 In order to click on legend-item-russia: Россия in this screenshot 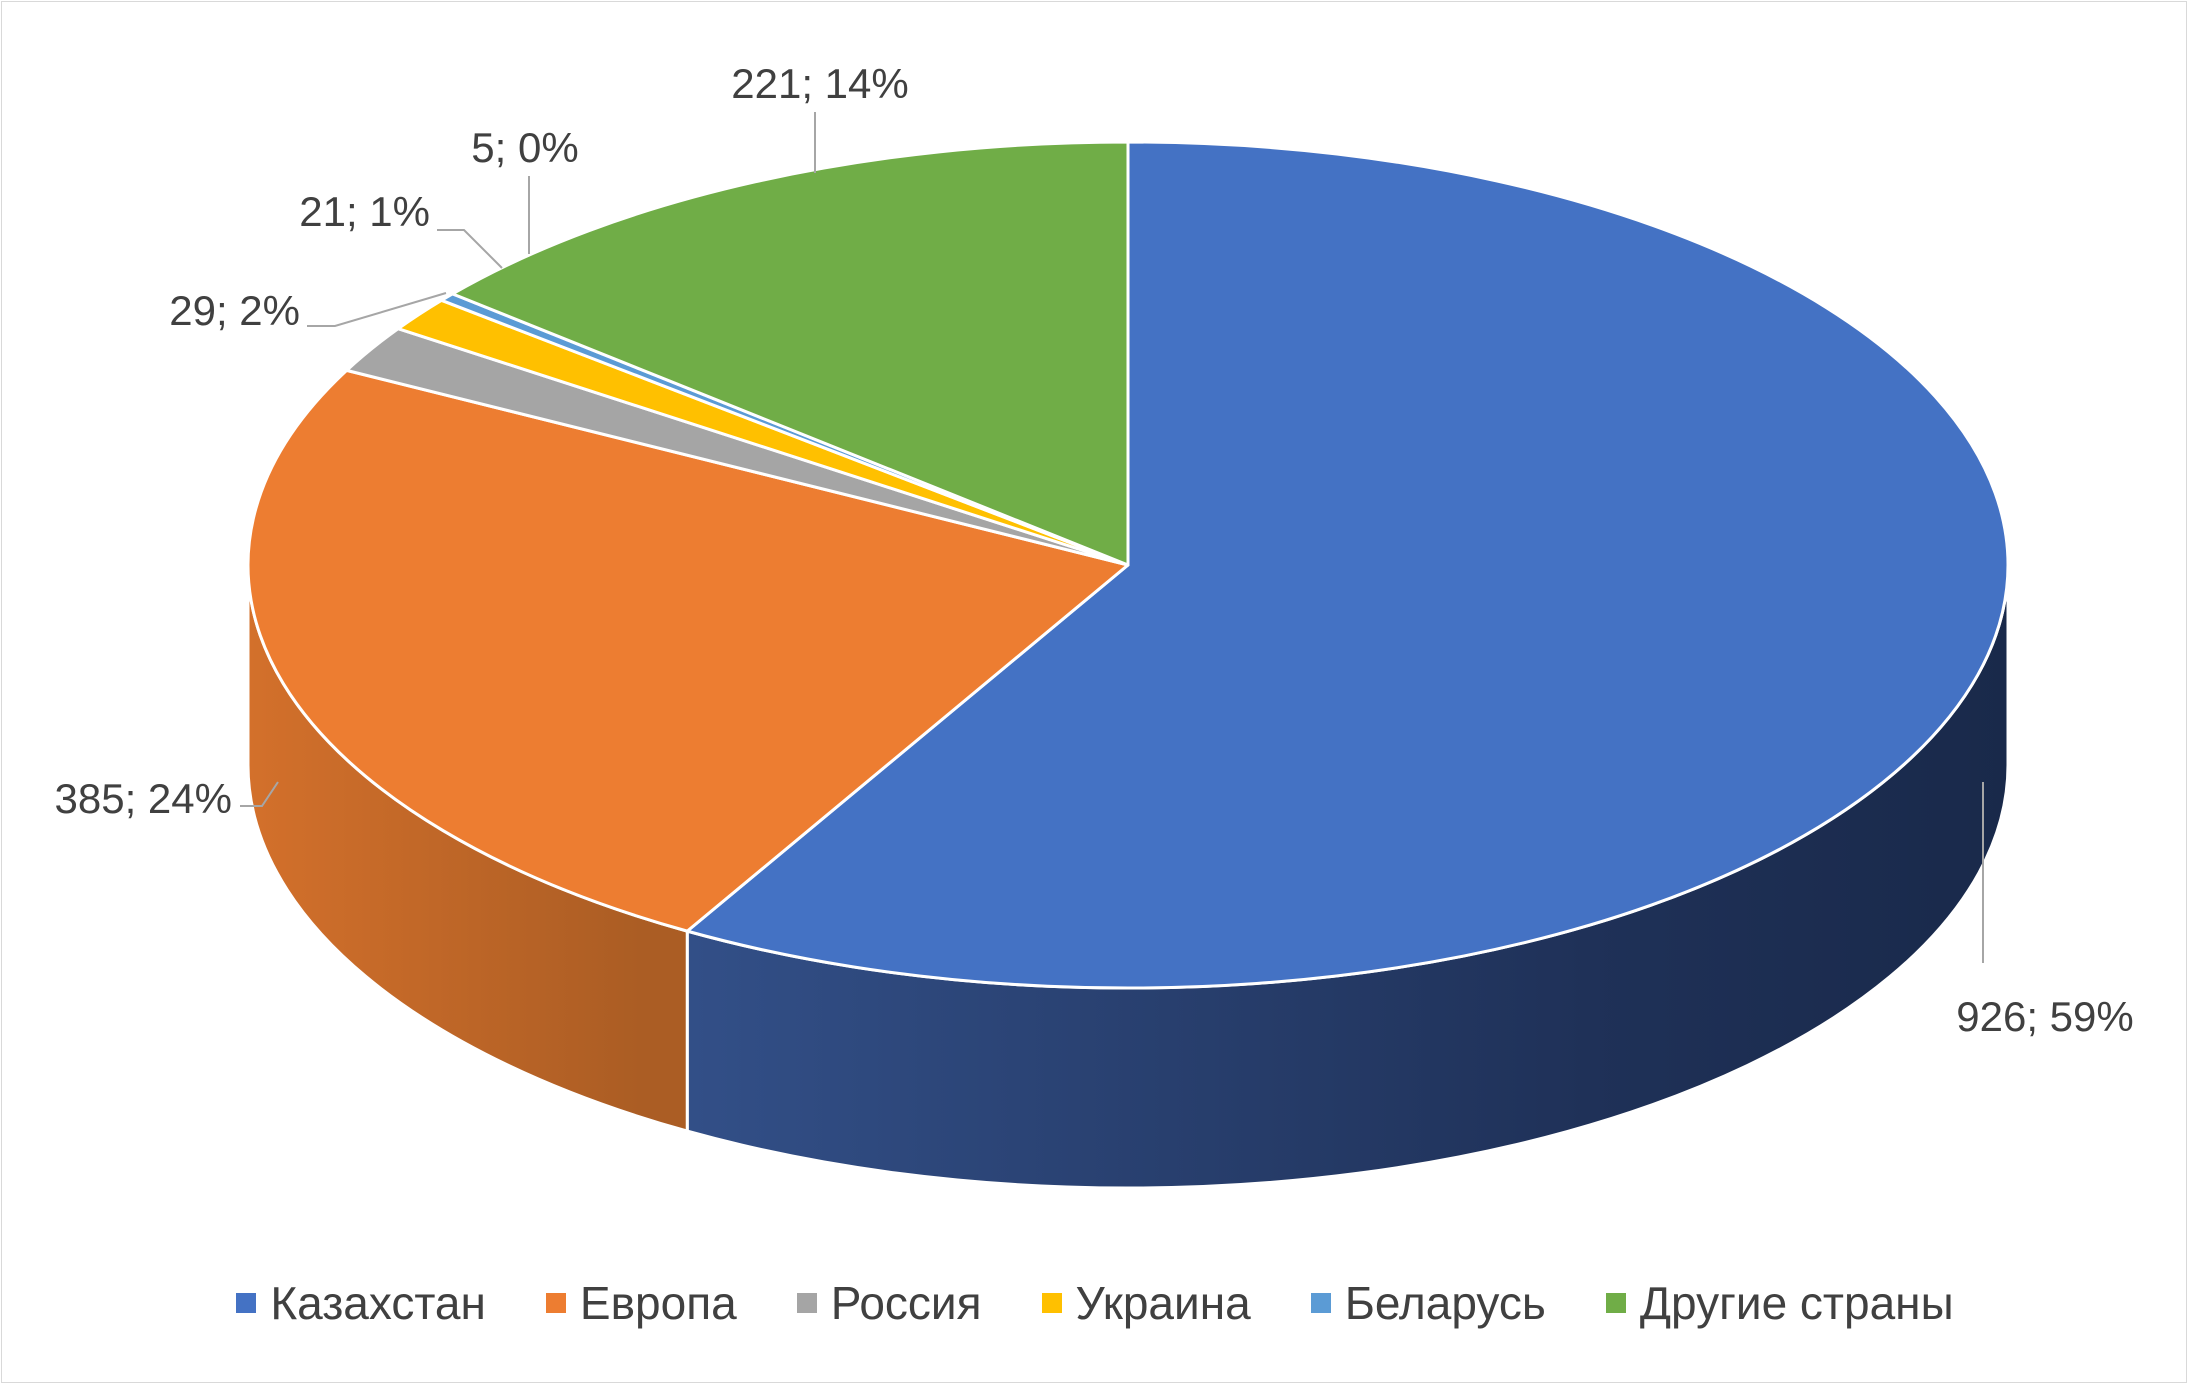, I will do `click(889, 1303)`.